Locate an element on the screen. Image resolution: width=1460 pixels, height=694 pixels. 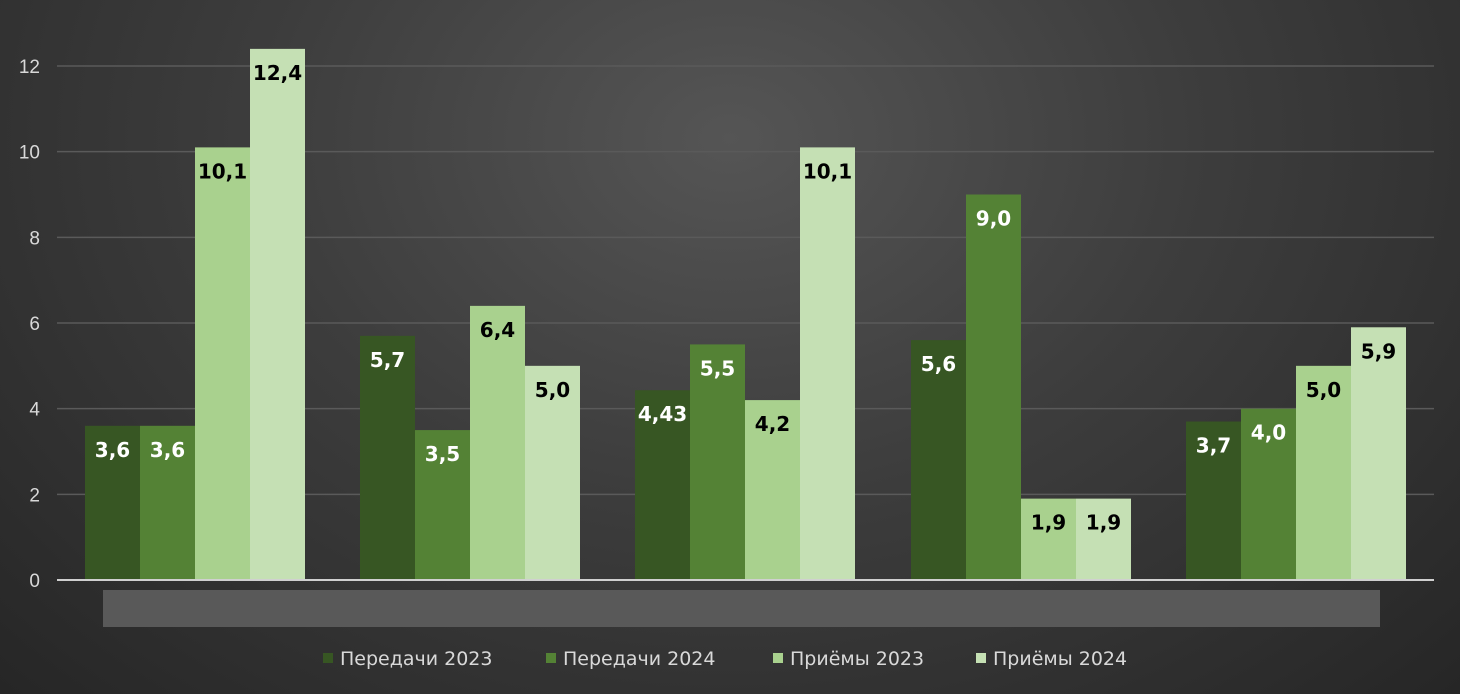
data-label-series1-cat3: 9,0 is located at coordinates (993, 219).